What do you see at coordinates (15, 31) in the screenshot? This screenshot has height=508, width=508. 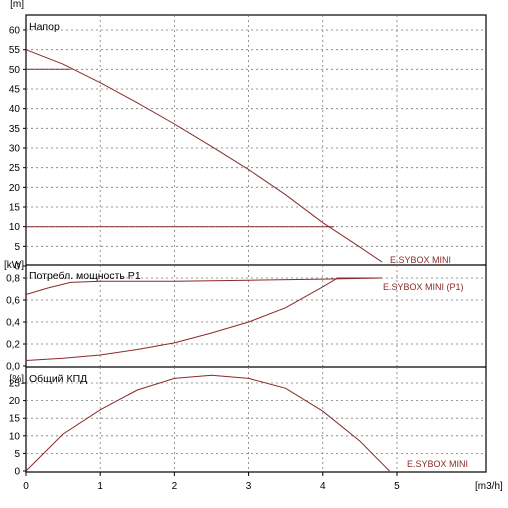 I see `y-tick-label: 60` at bounding box center [15, 31].